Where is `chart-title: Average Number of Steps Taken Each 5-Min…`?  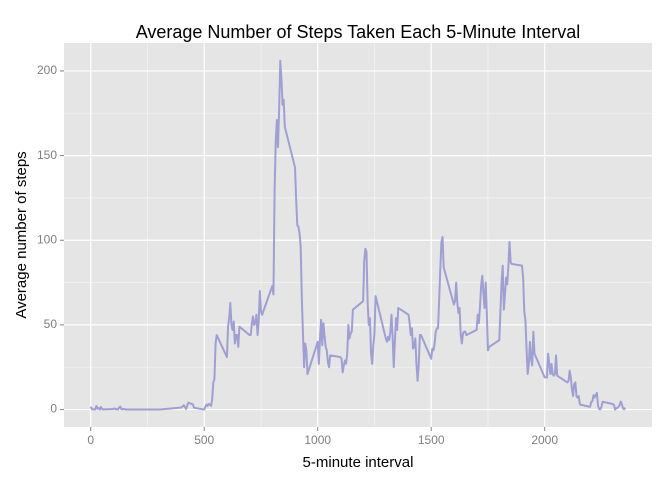 chart-title: Average Number of Steps Taken Each 5-Min… is located at coordinates (358, 32).